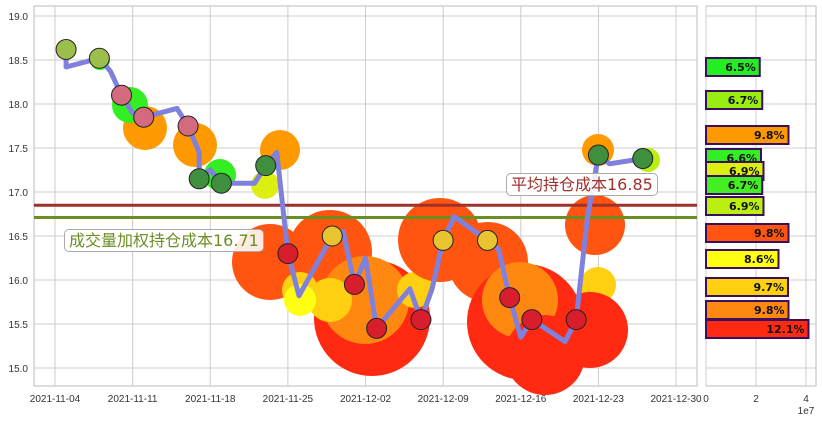 This screenshot has height=422, width=822. I want to click on x-tick-label: 2021-11-25, so click(288, 399).